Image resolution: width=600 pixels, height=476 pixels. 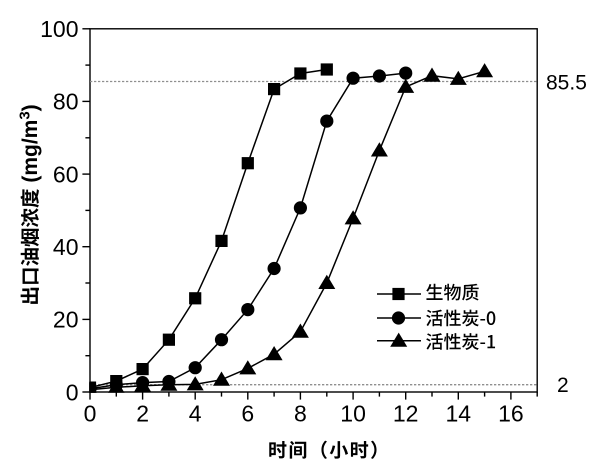 I want to click on svg-text: 10, so click(x=353, y=414).